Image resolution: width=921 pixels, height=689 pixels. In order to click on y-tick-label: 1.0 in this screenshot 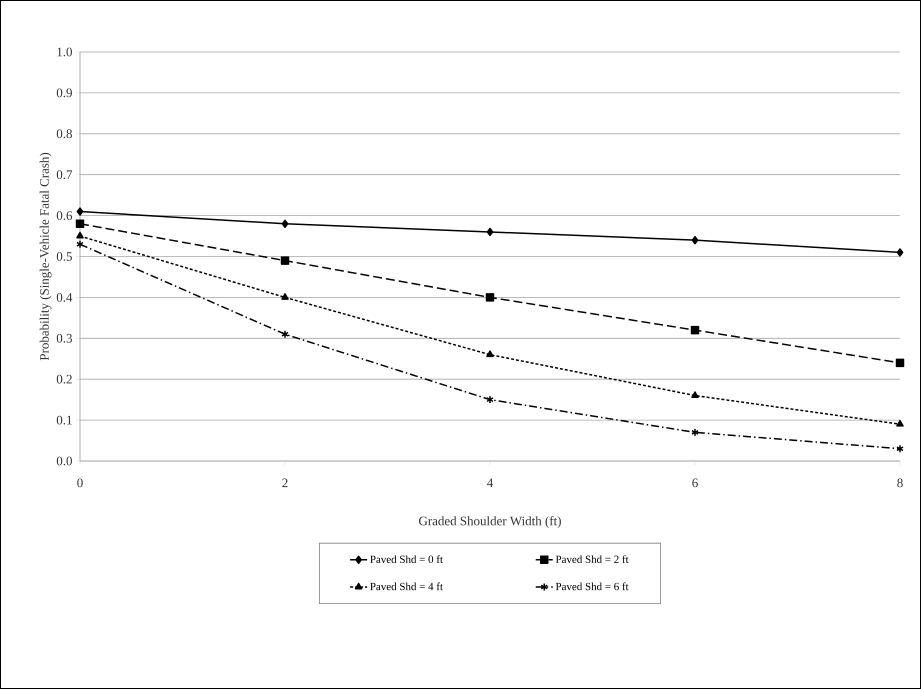, I will do `click(64, 52)`.